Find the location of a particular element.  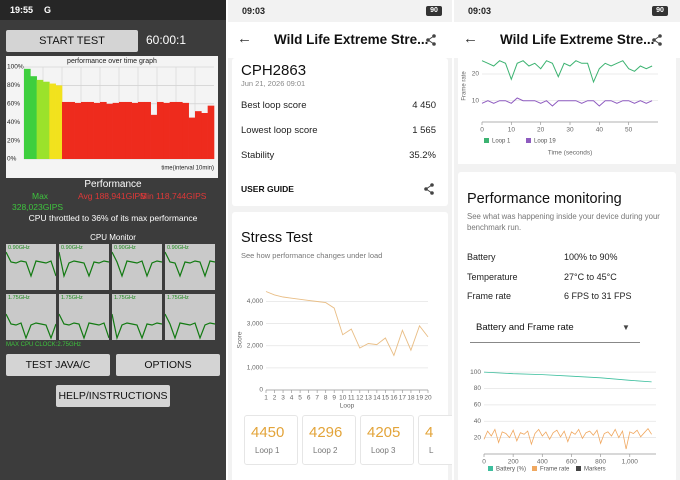

y-tick-label: 100 is located at coordinates (475, 372).